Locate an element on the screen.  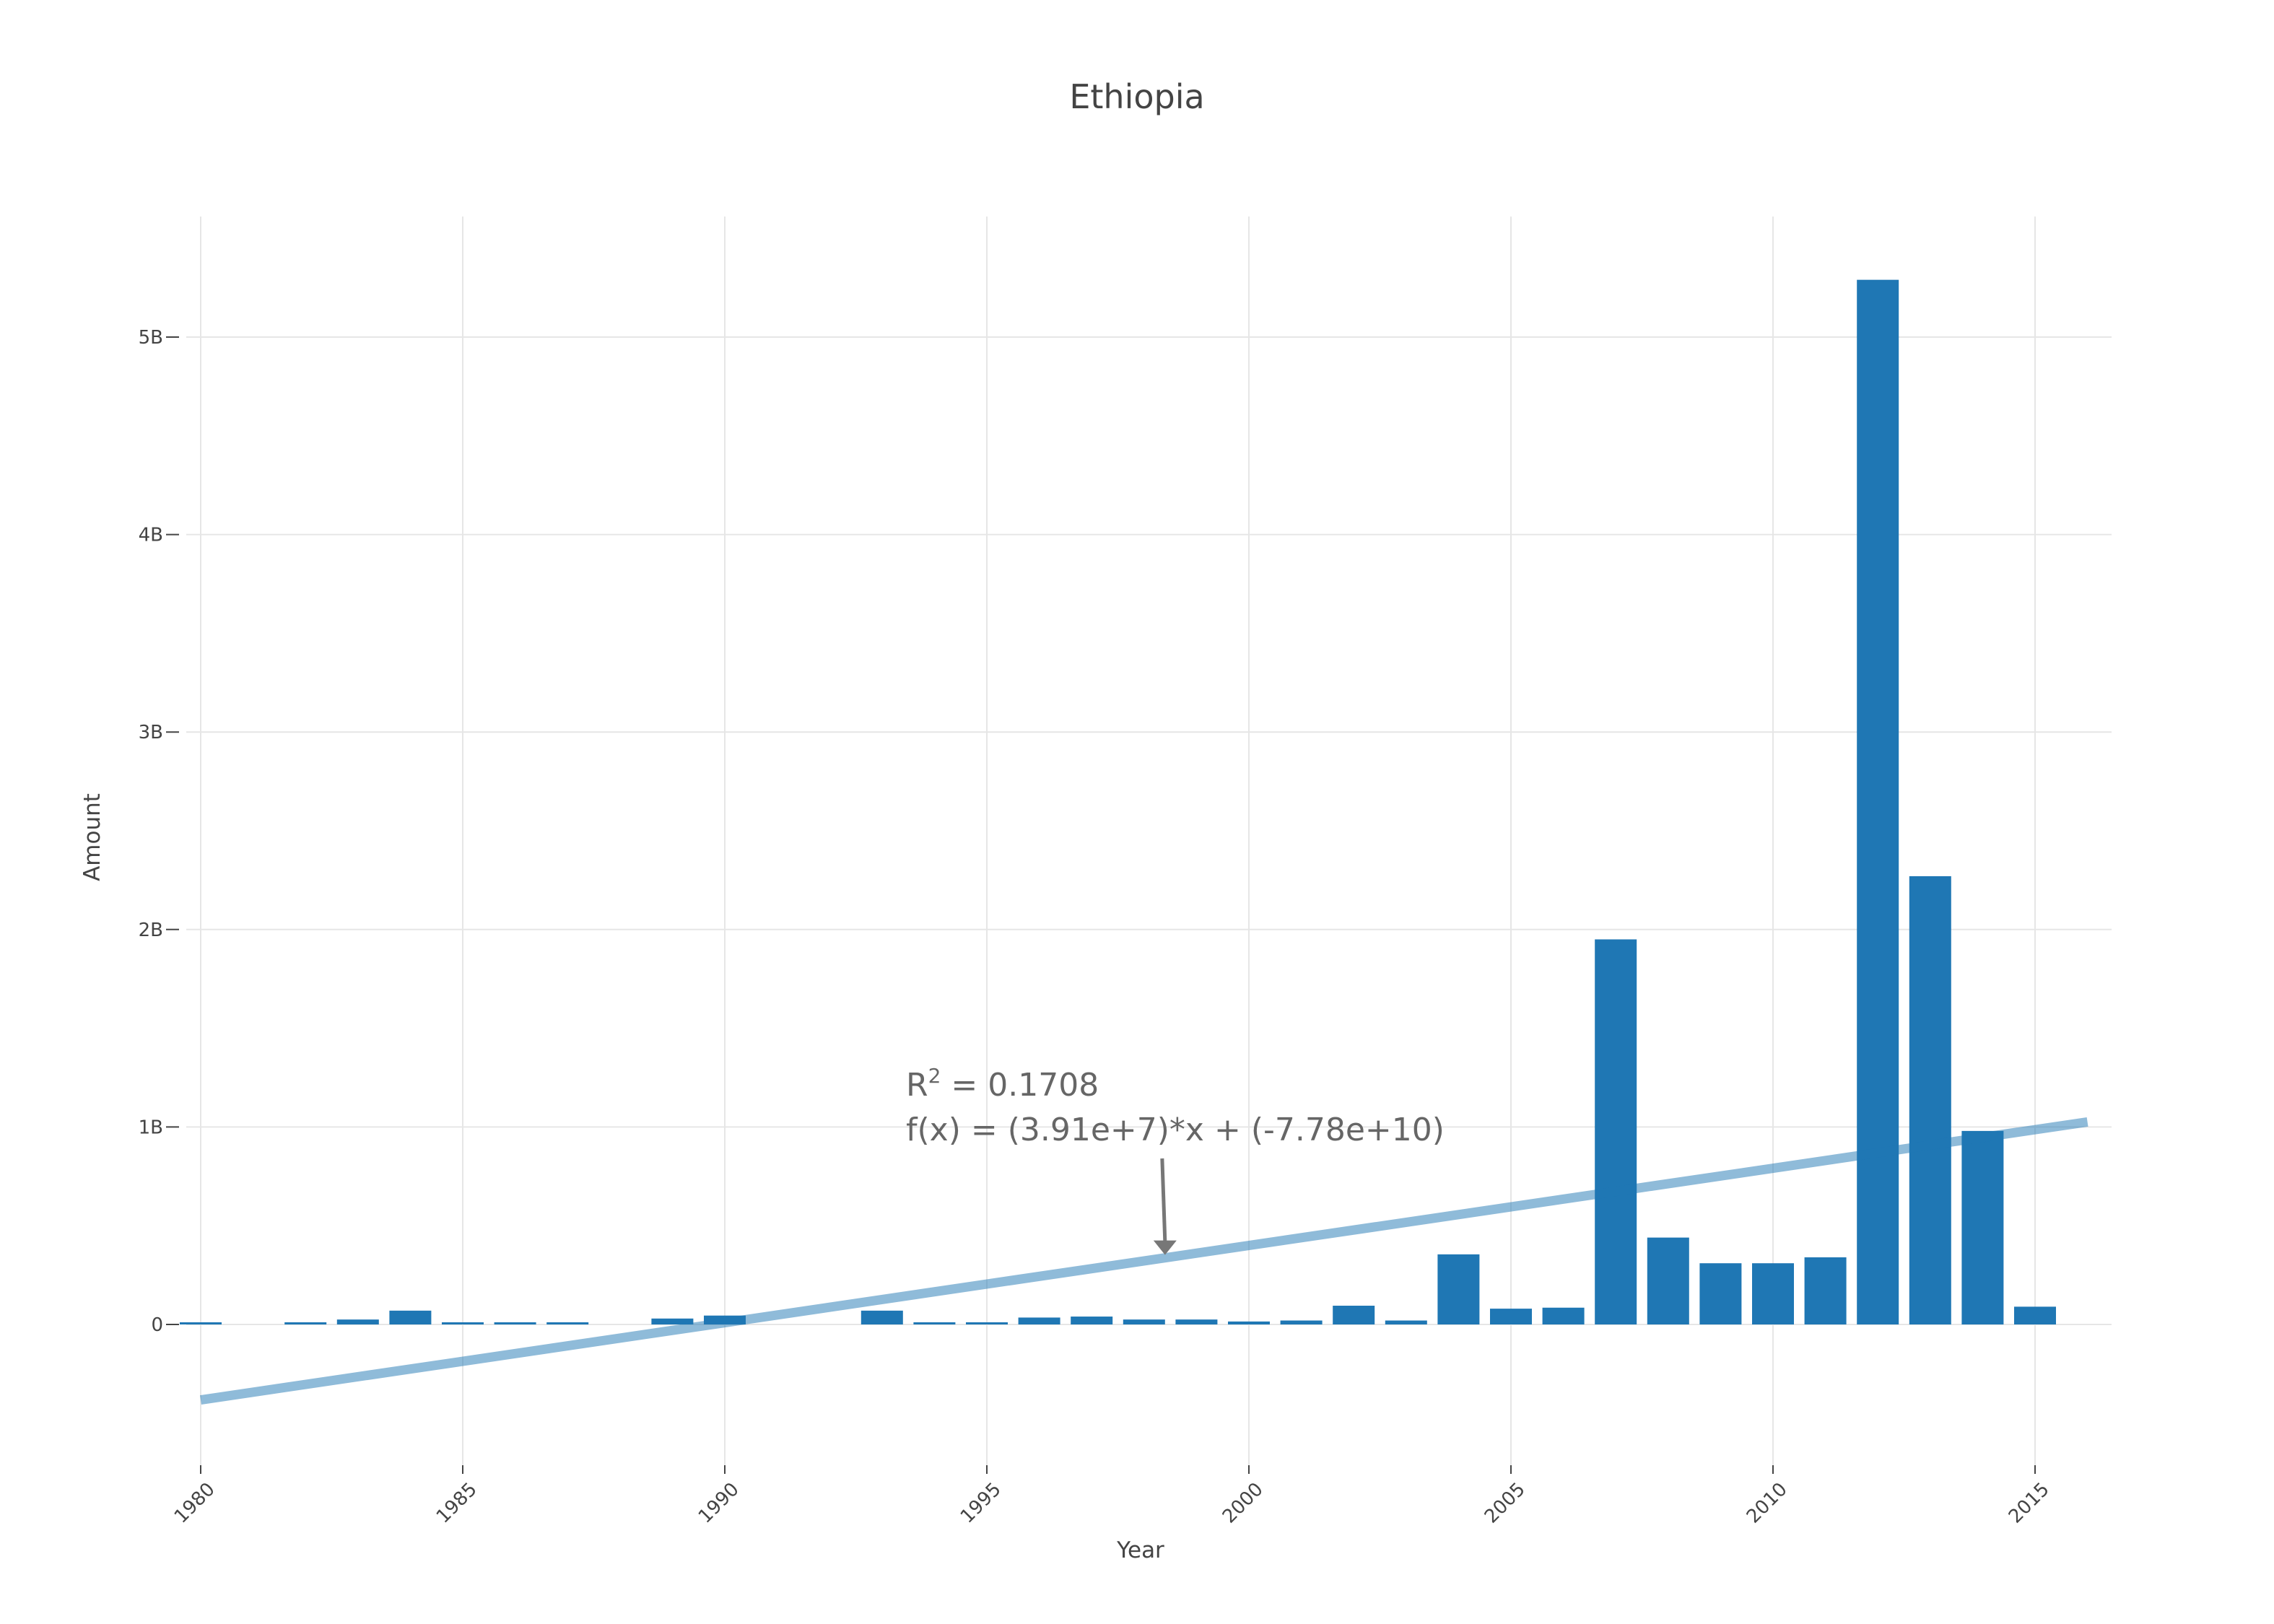
bar-1994 is located at coordinates (935, 1323).